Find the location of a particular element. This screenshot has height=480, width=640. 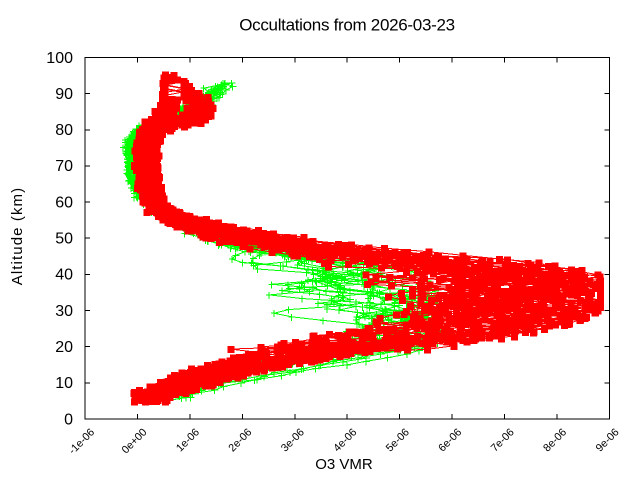

svg-text: 10 is located at coordinates (64, 383).